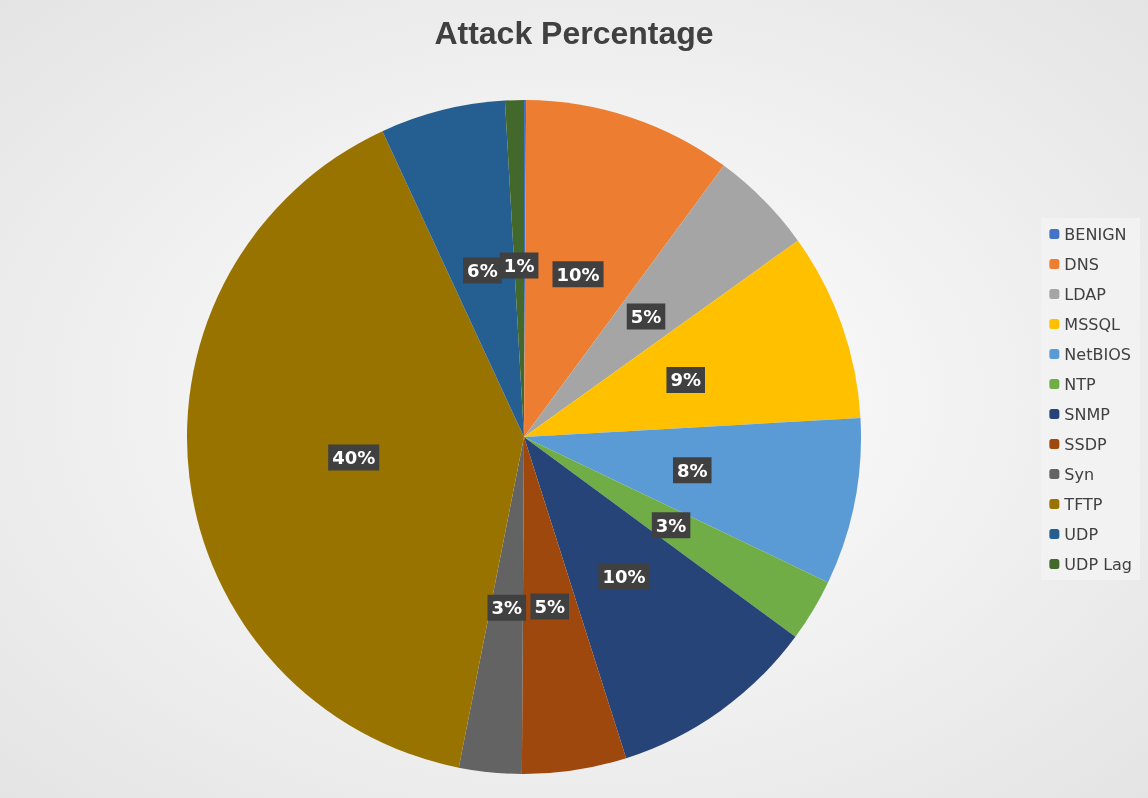 This screenshot has height=798, width=1148. What do you see at coordinates (1097, 354) in the screenshot?
I see `legend-label: NetBIOS` at bounding box center [1097, 354].